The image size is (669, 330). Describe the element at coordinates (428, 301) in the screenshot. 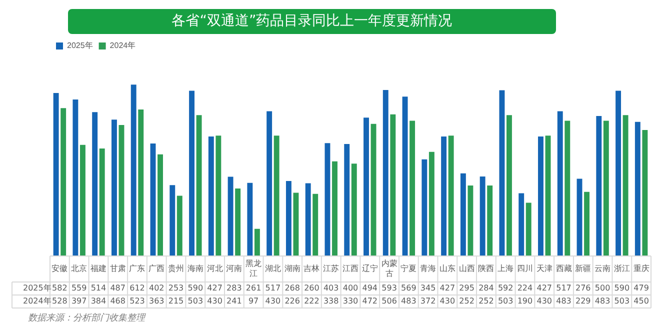

I see `data-label: 372` at that location.